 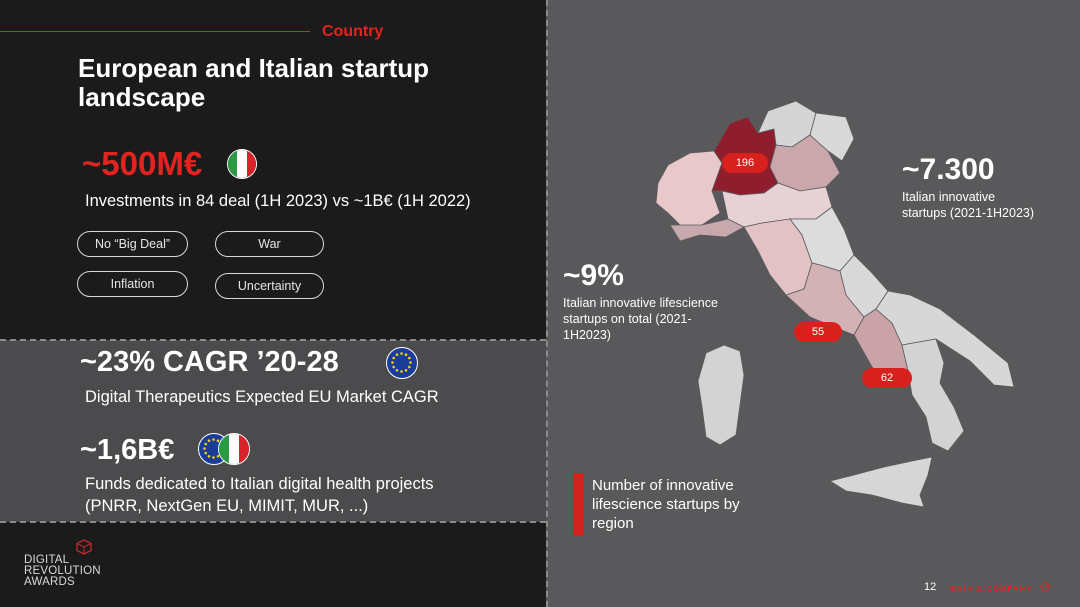 I want to click on funds-description-detail: (PNRR, NextGen EU, MIMIT, MUR, ...), so click(x=227, y=506).